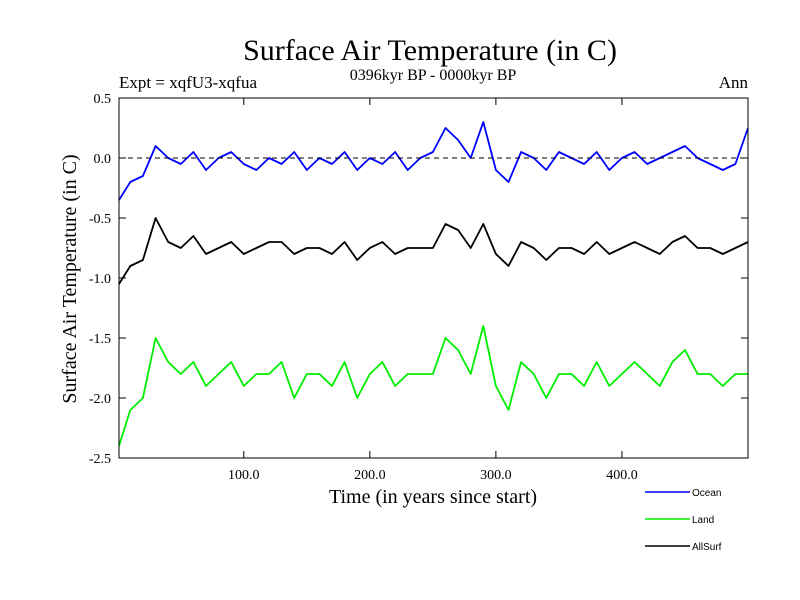 The height and width of the screenshot is (600, 800). What do you see at coordinates (430, 50) in the screenshot?
I see `chart-title: Surface Air Temperature (in C)` at bounding box center [430, 50].